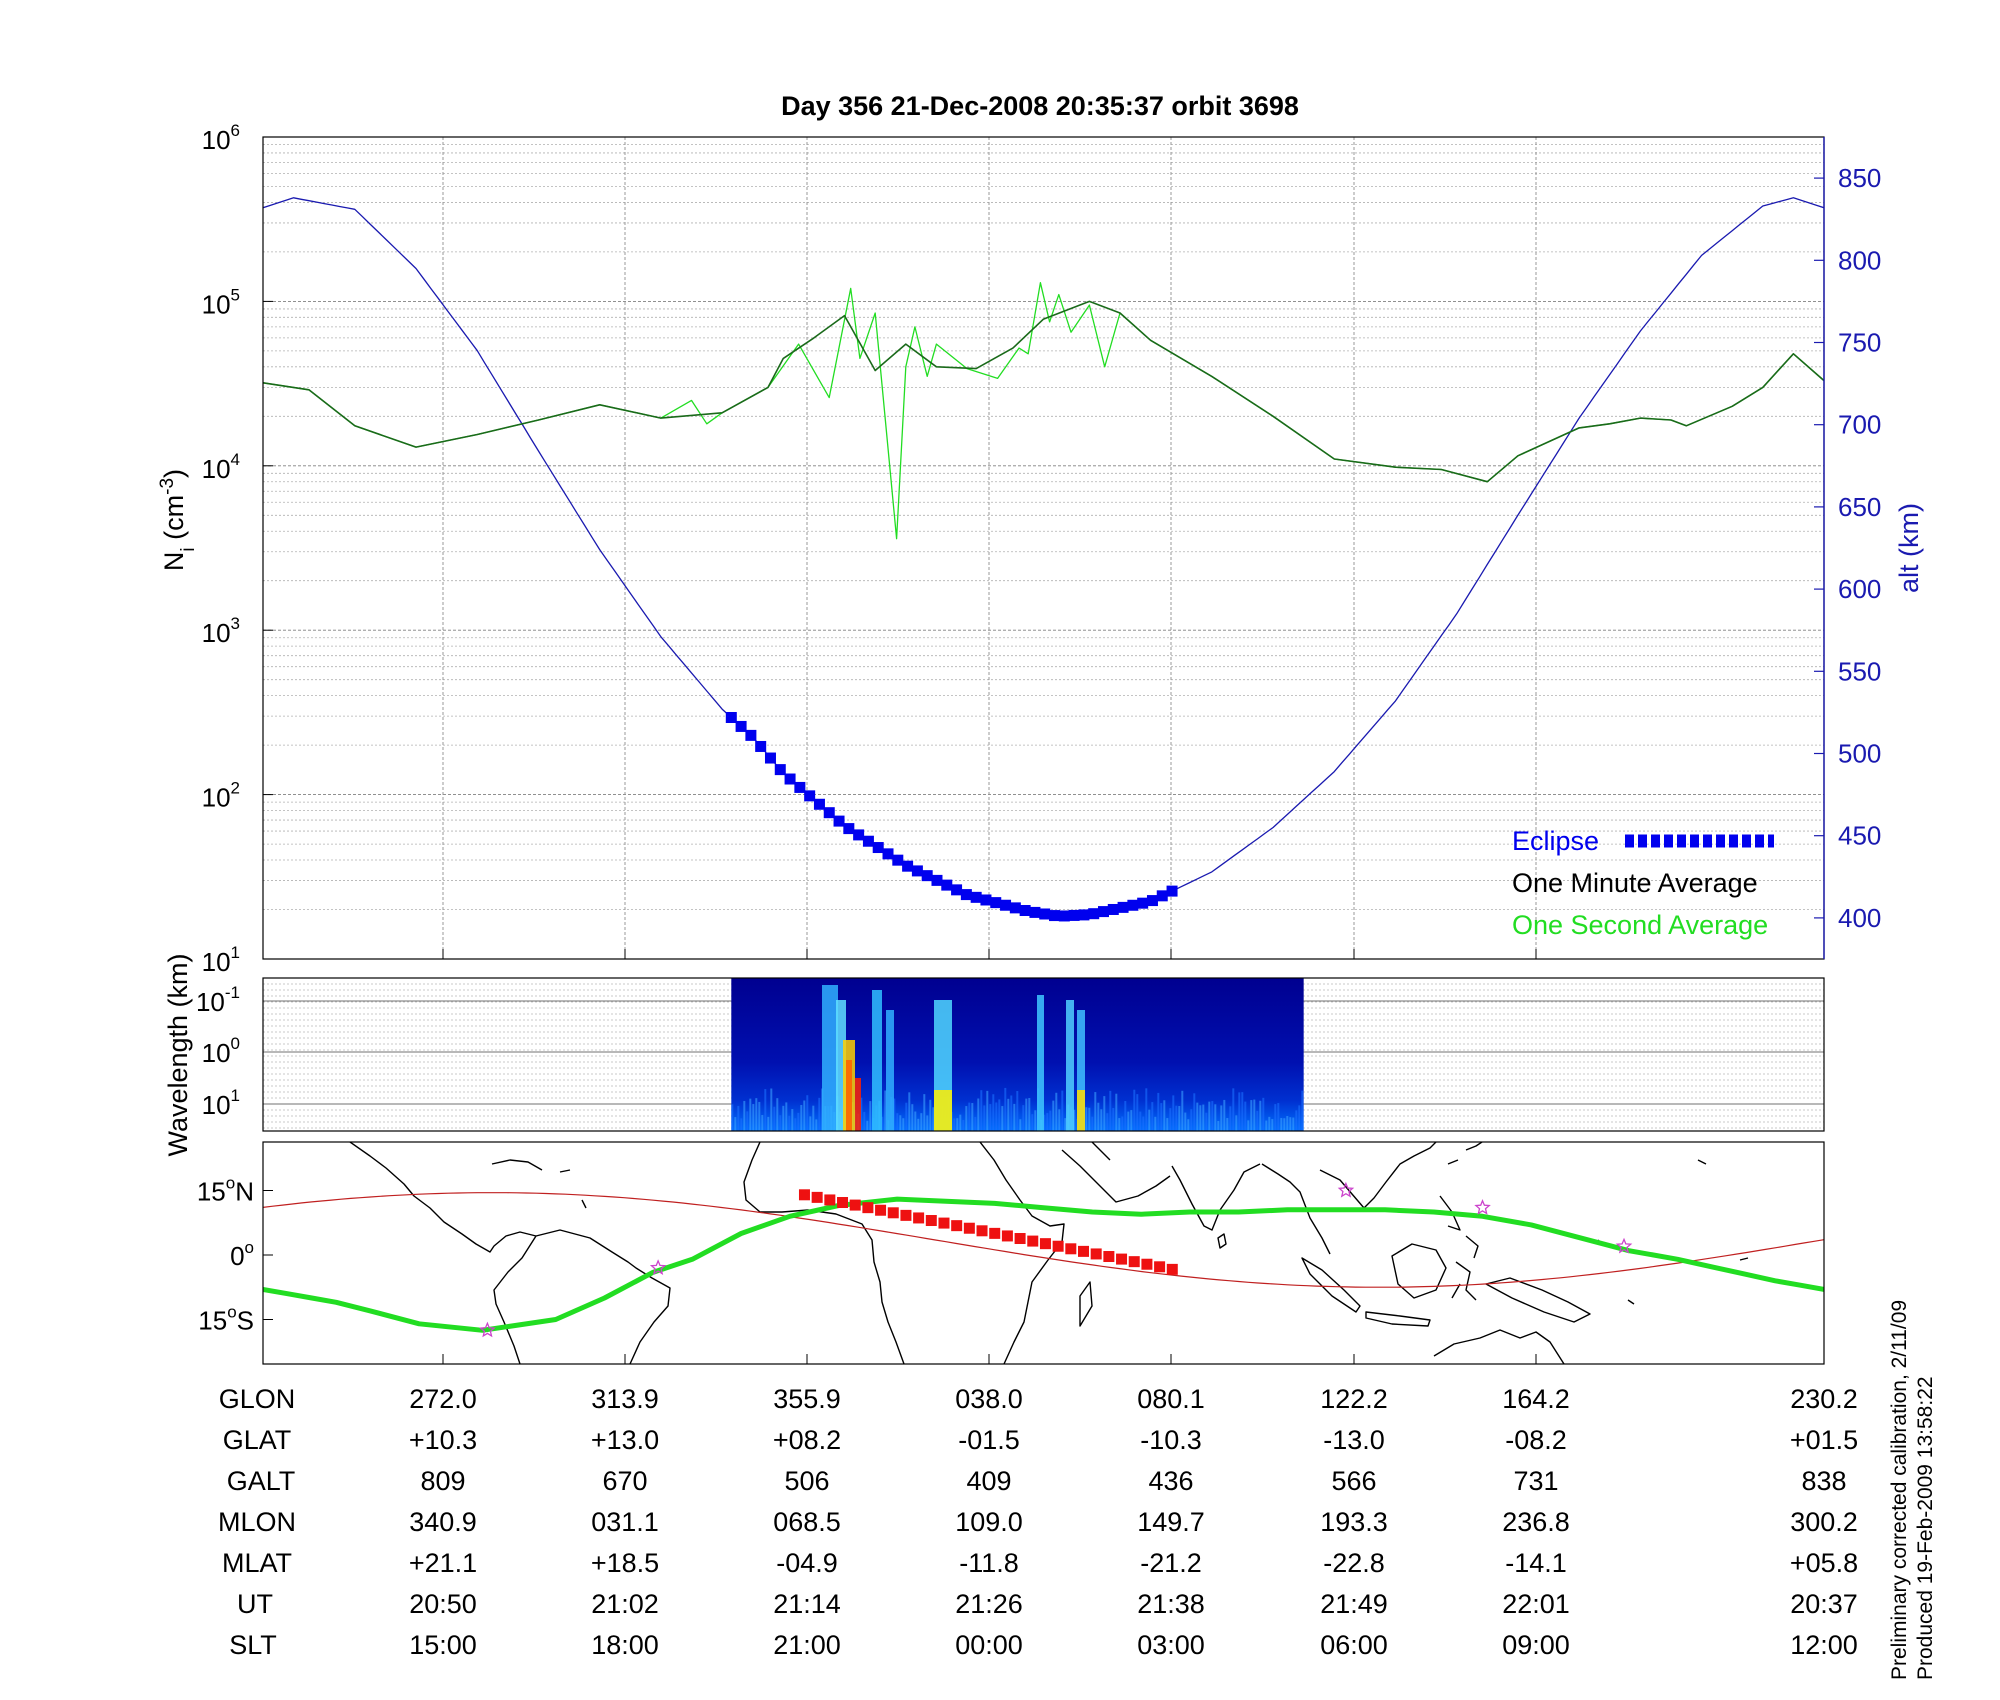  I want to click on table-cell: 838, so click(1823, 1481).